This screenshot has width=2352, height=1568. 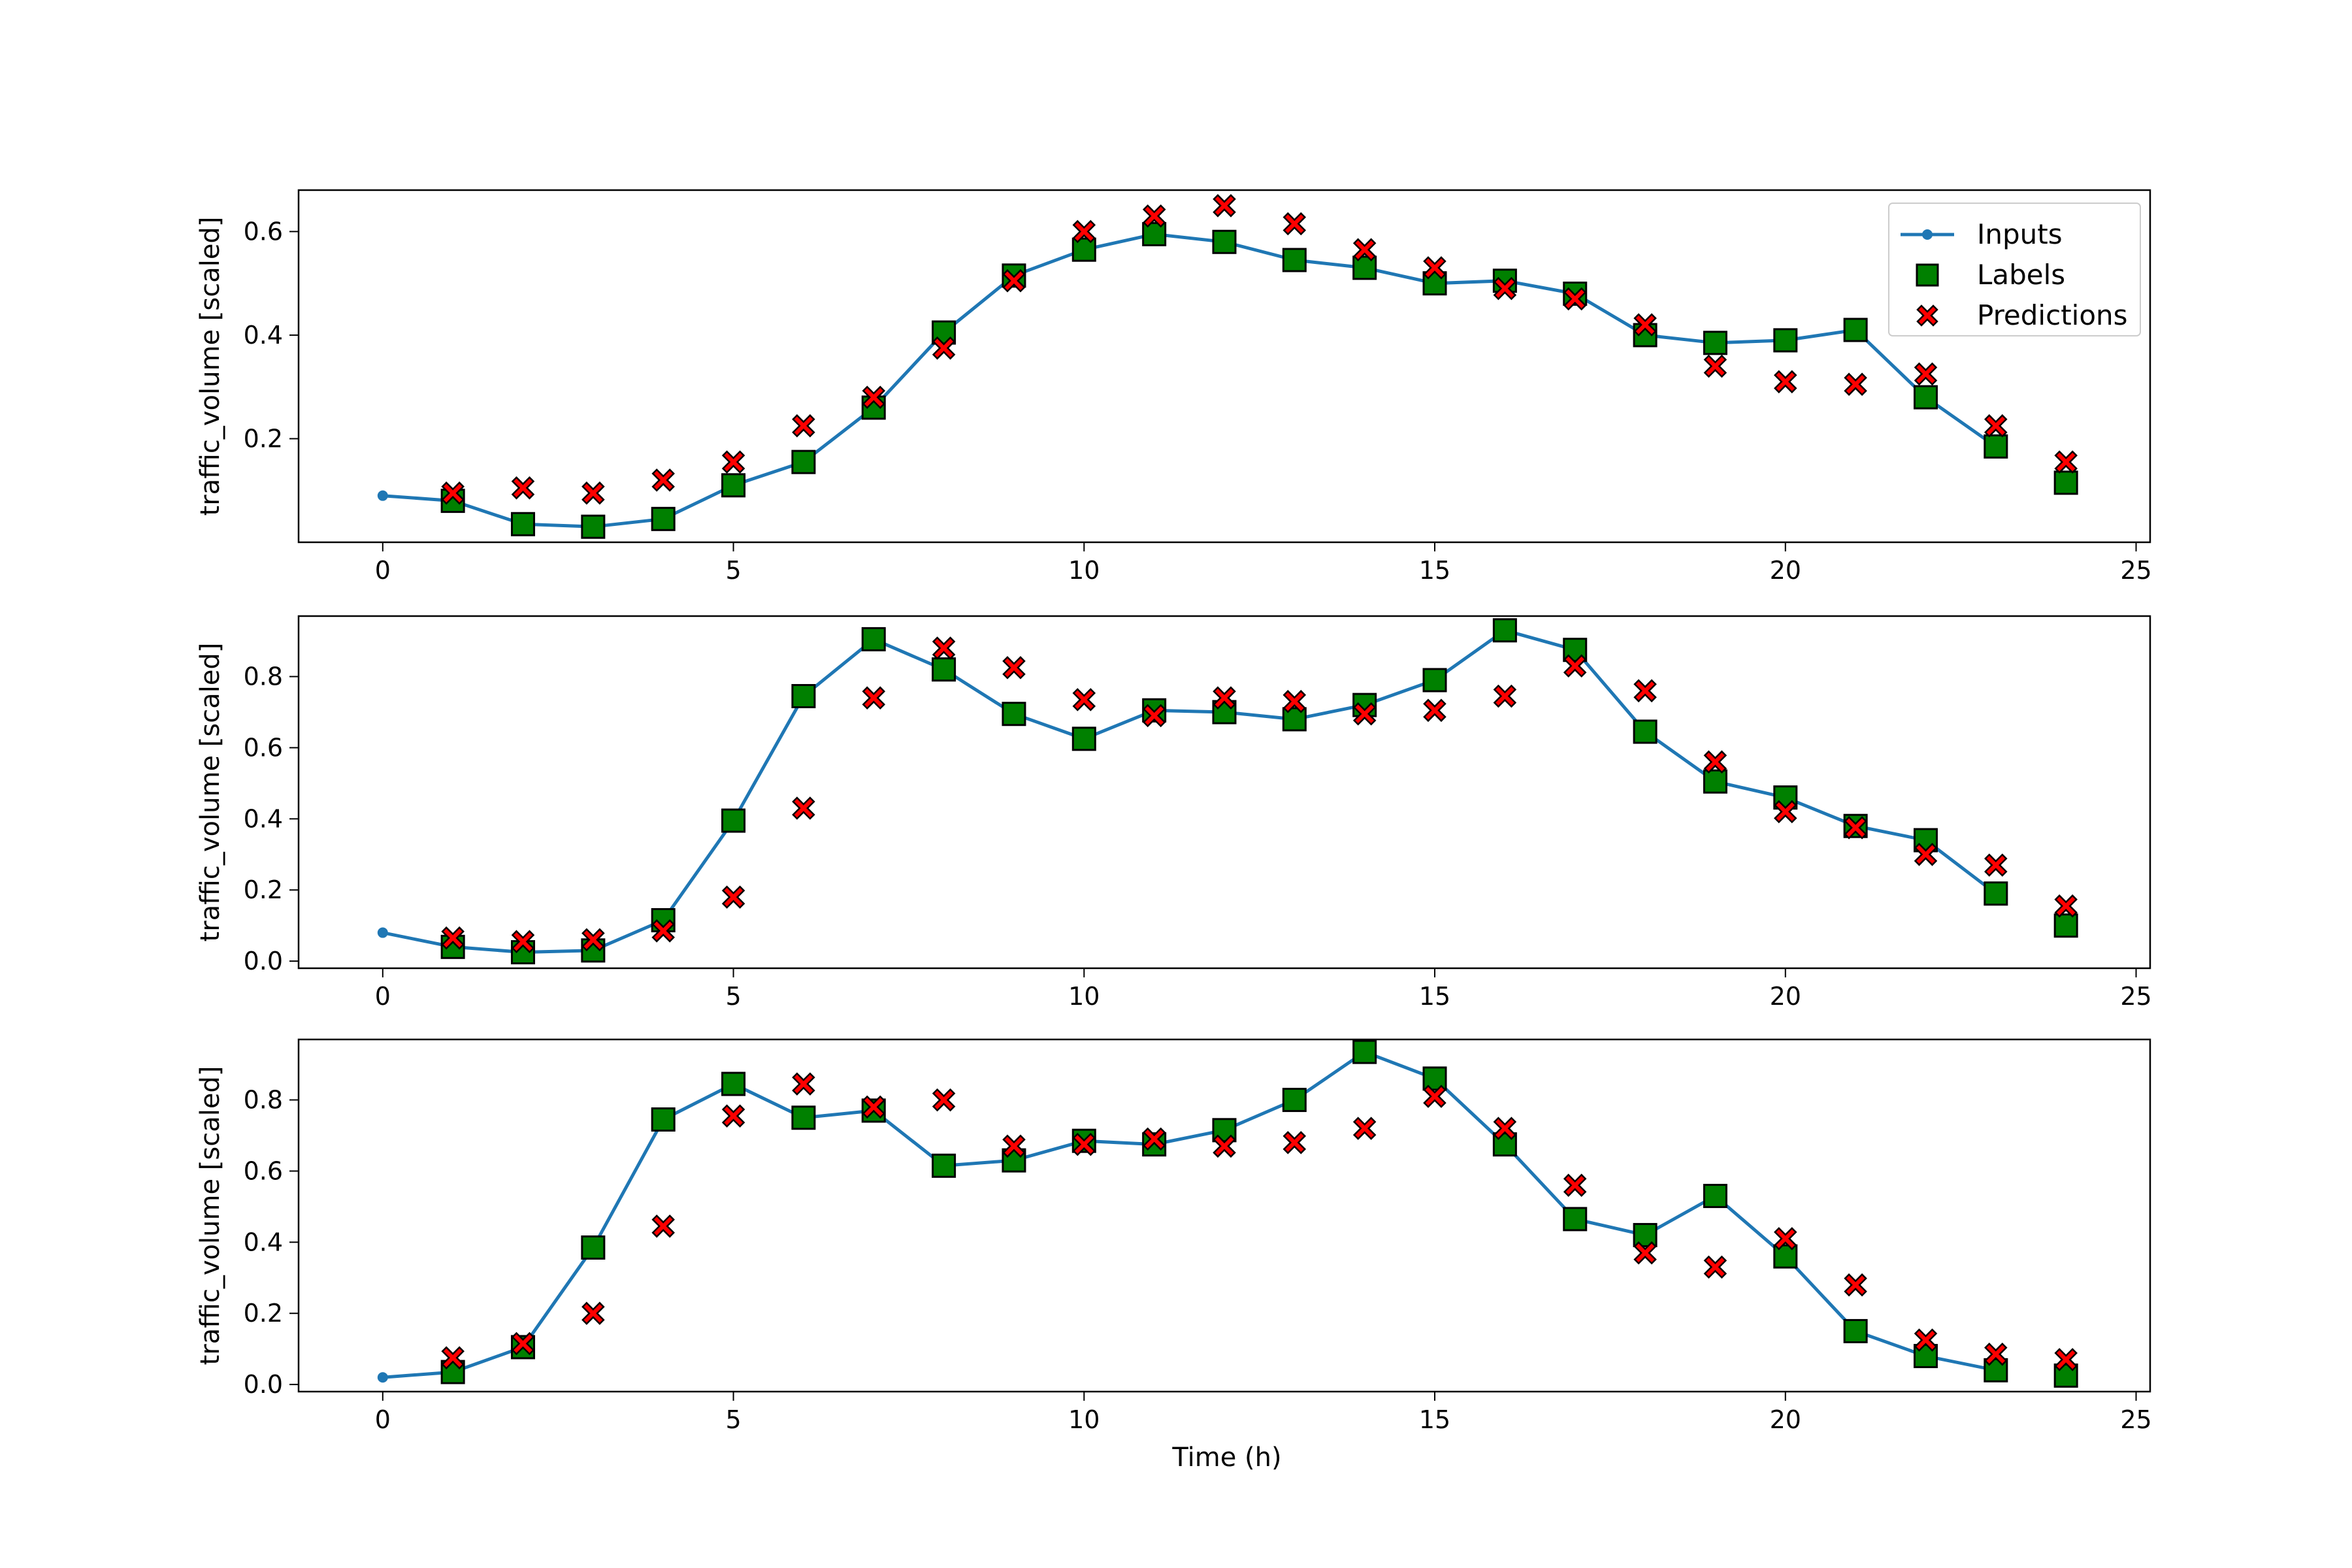 I want to click on legend-box, so click(x=2014, y=269).